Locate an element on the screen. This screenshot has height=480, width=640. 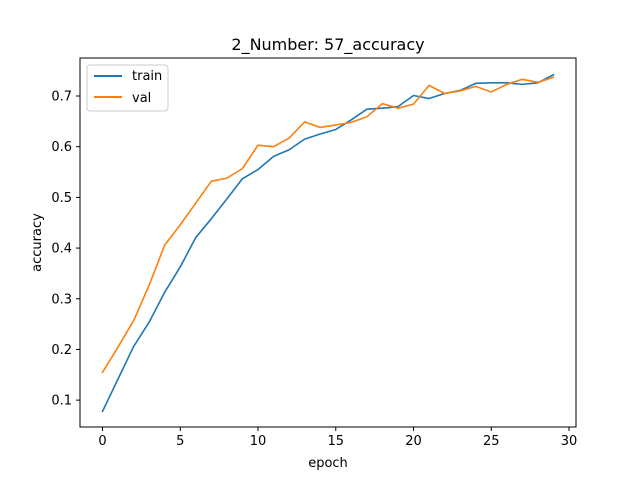
x-tick-label: 5 is located at coordinates (180, 441).